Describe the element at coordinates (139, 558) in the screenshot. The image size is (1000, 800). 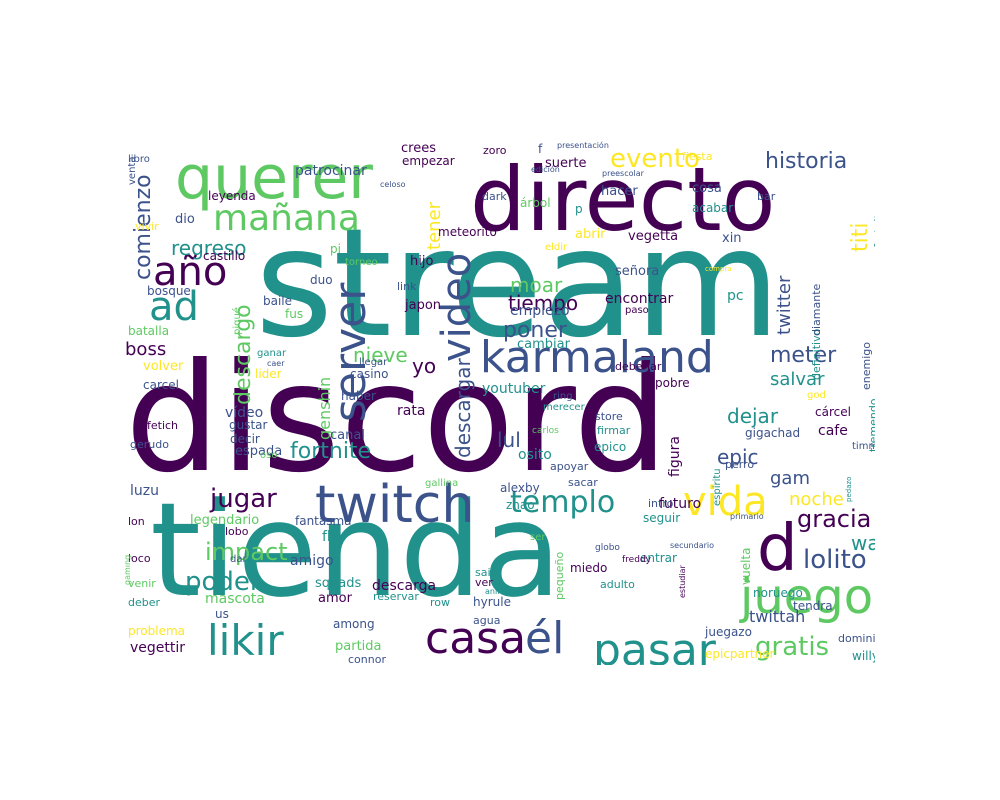
I see `word-loco: loco` at that location.